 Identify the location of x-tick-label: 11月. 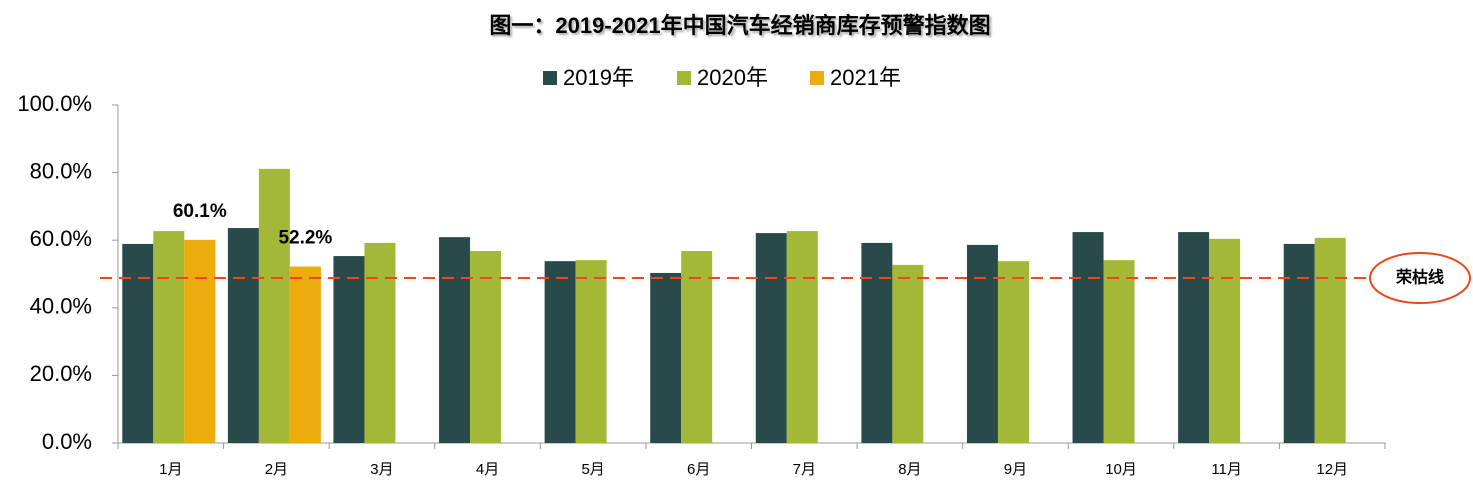
(1226, 469).